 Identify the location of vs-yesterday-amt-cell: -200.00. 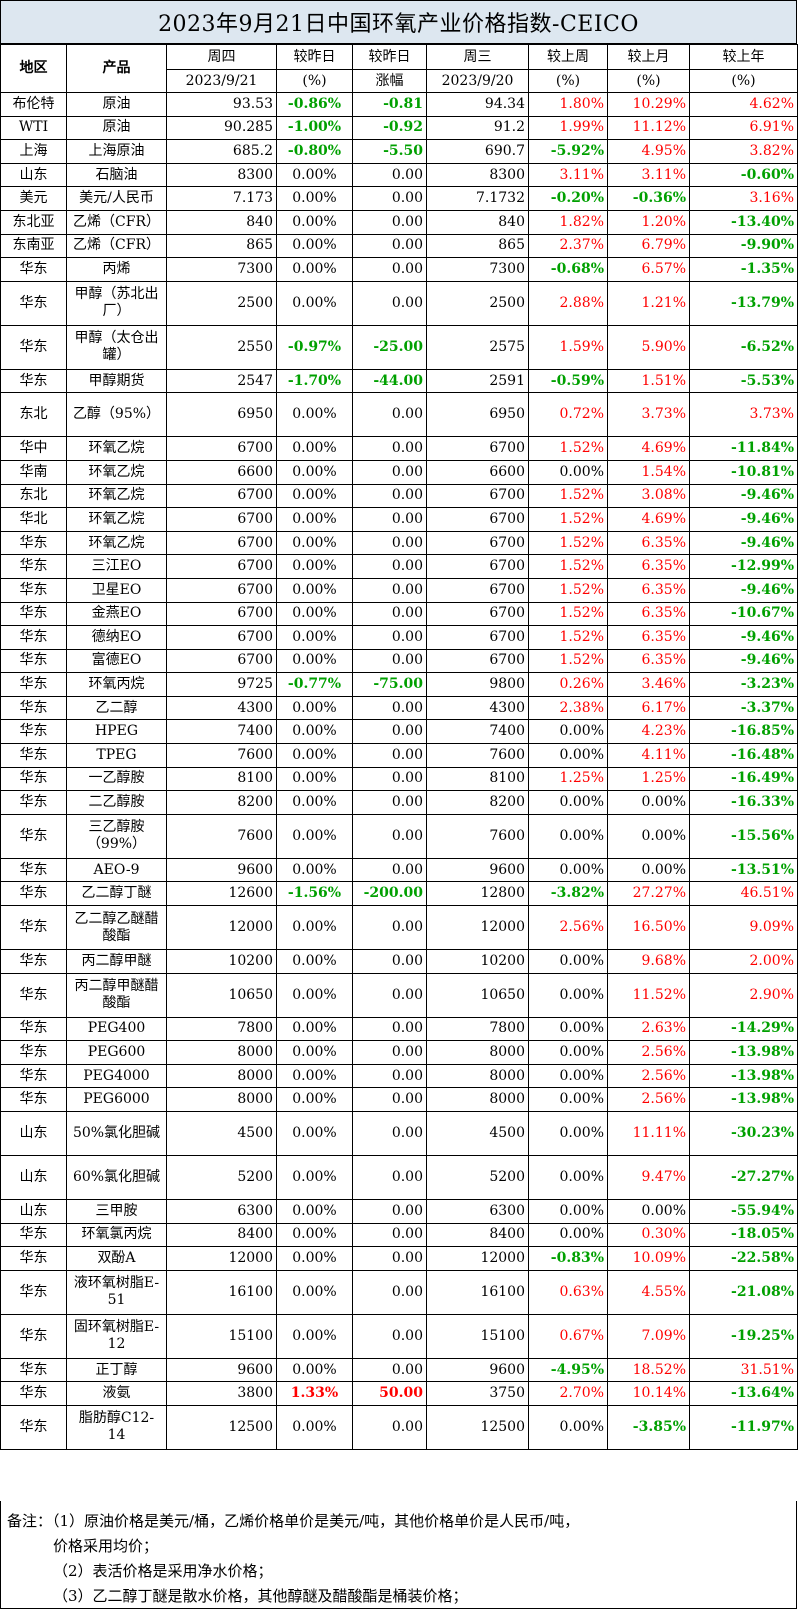
(389, 894).